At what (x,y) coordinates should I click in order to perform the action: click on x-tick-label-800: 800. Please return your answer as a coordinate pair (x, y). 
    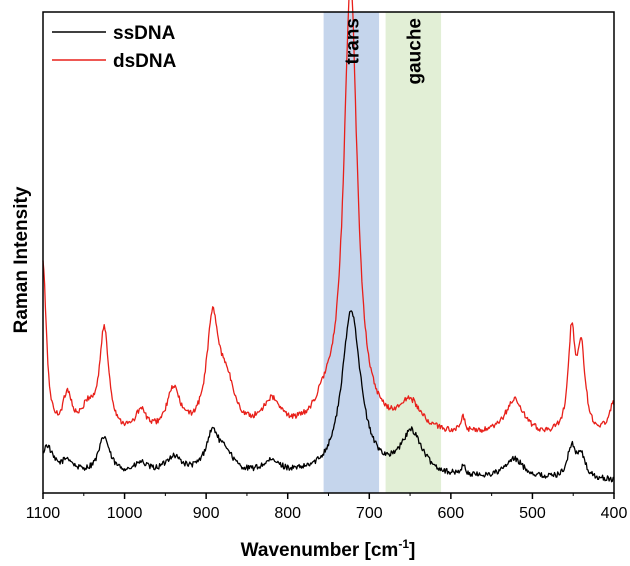
    Looking at the image, I should click on (287, 513).